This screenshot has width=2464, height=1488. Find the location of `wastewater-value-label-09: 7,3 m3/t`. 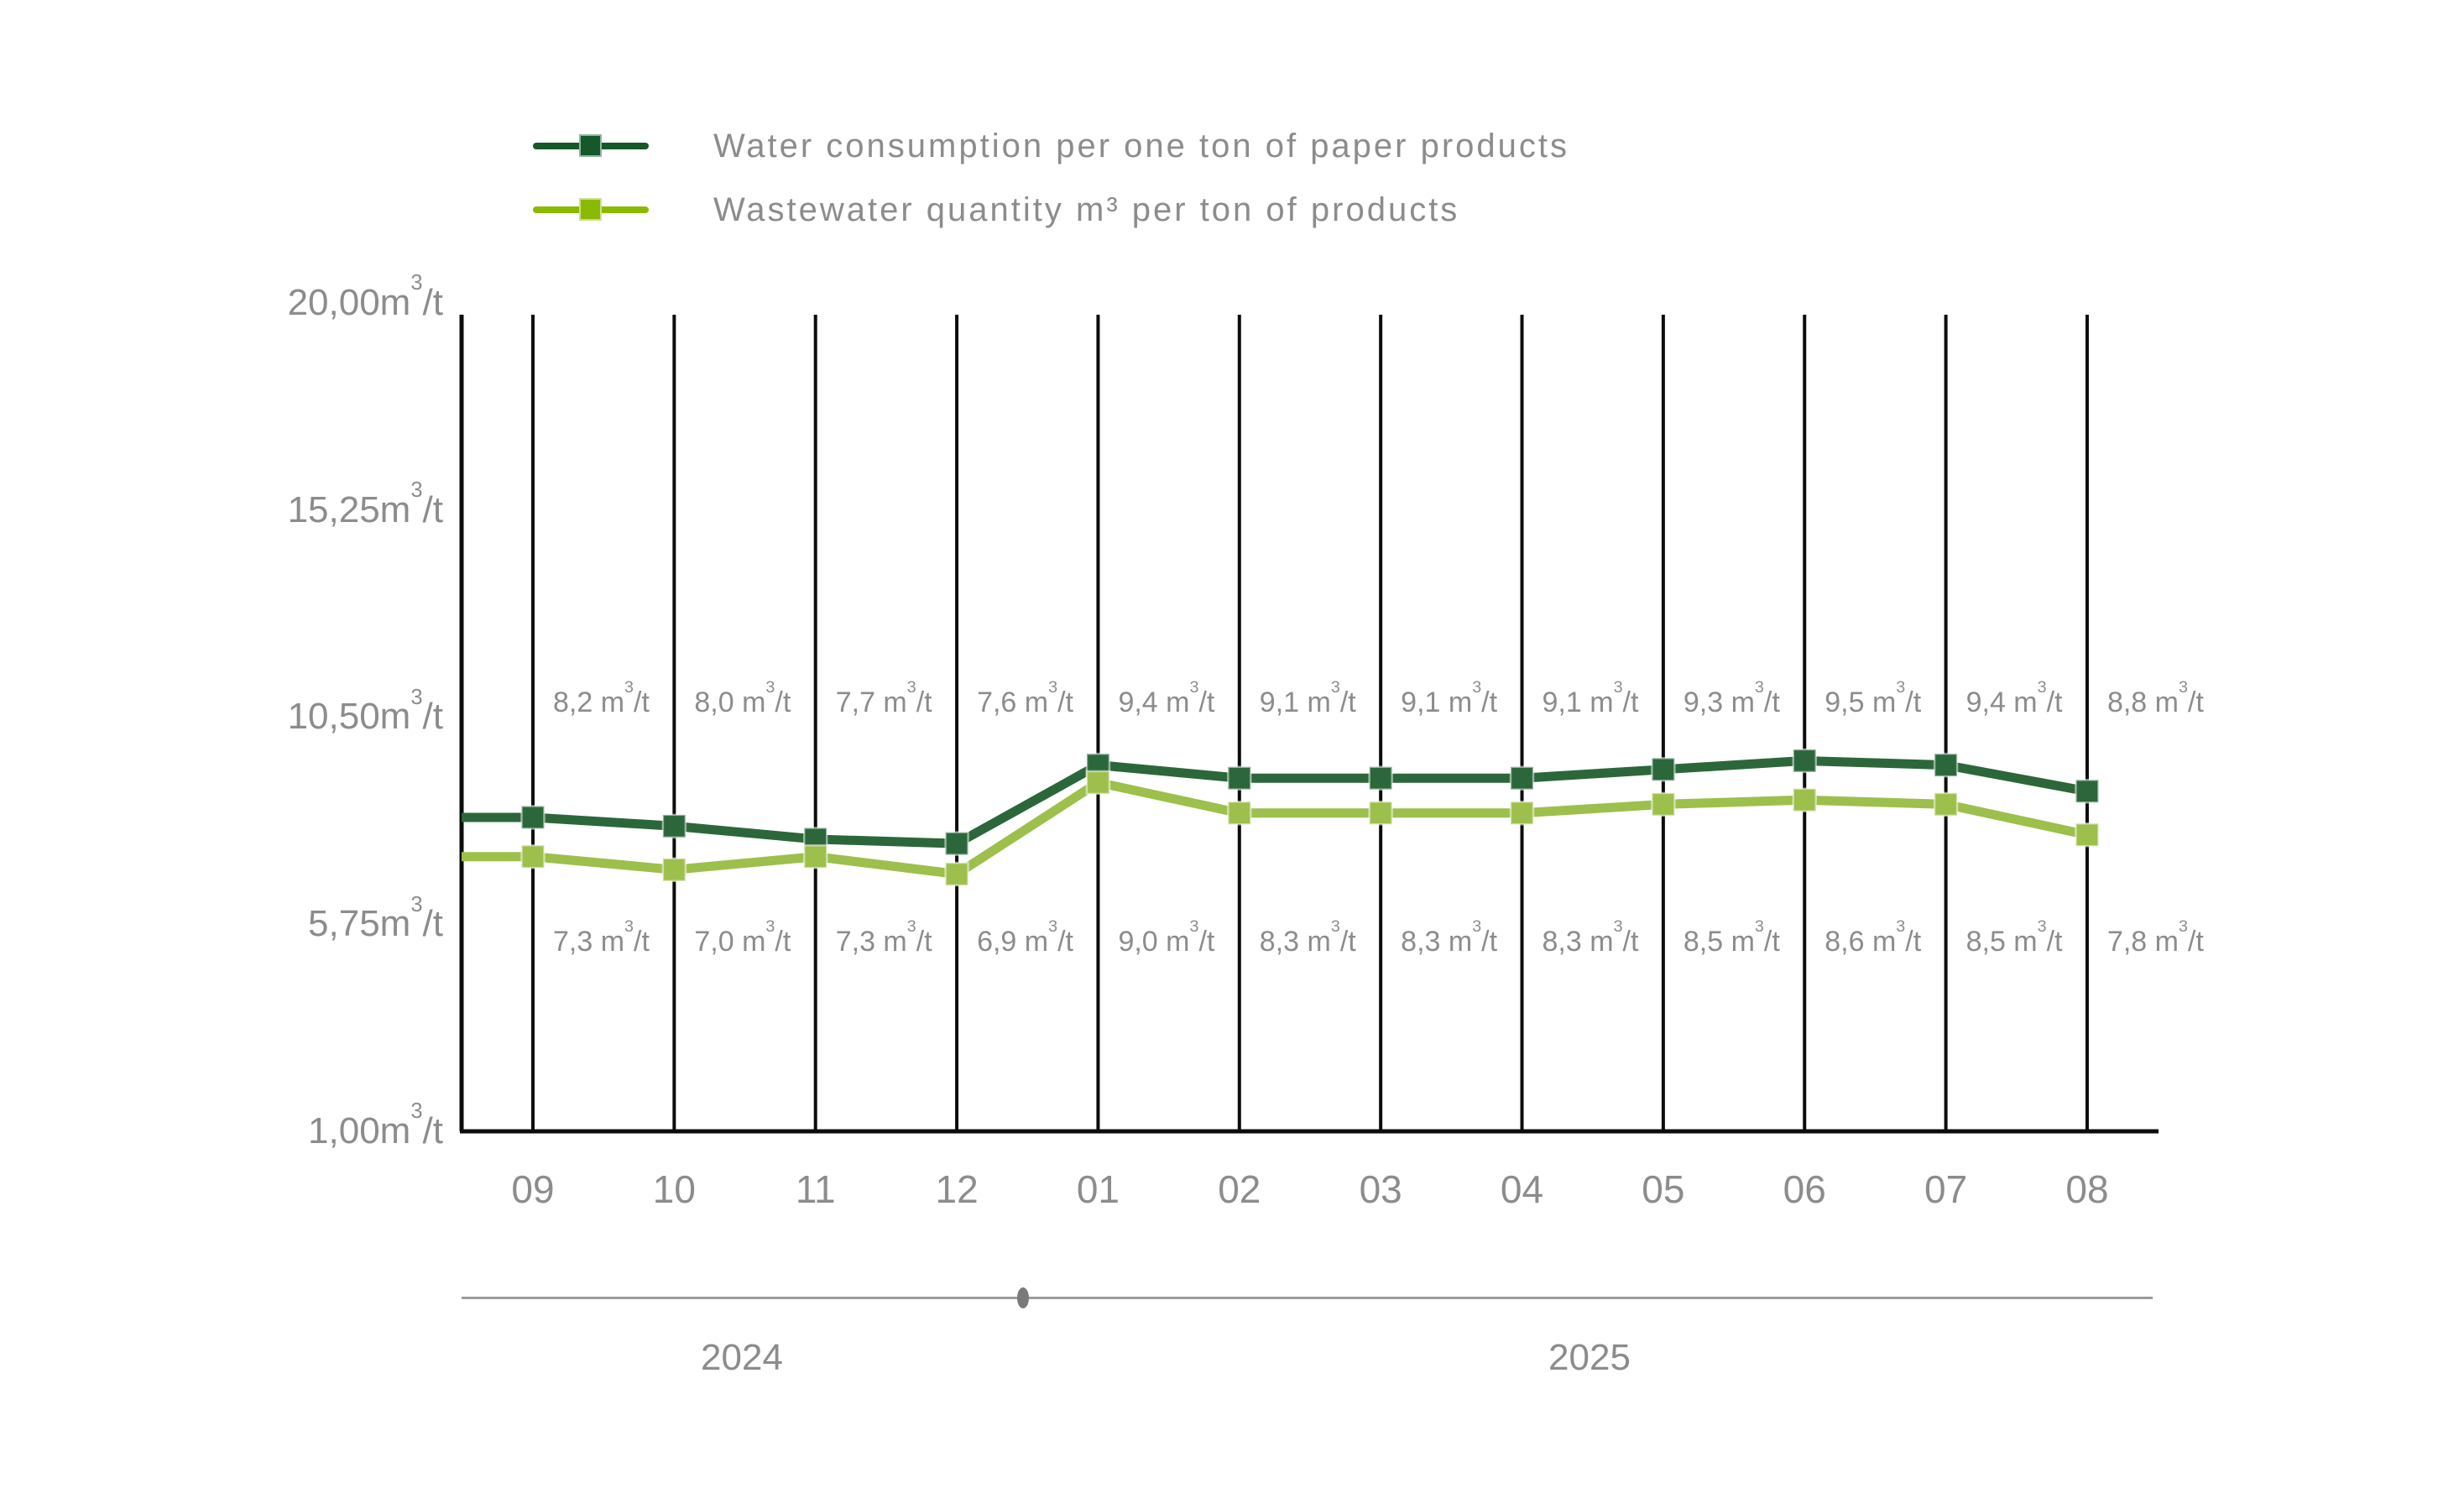

wastewater-value-label-09: 7,3 m3/t is located at coordinates (601, 937).